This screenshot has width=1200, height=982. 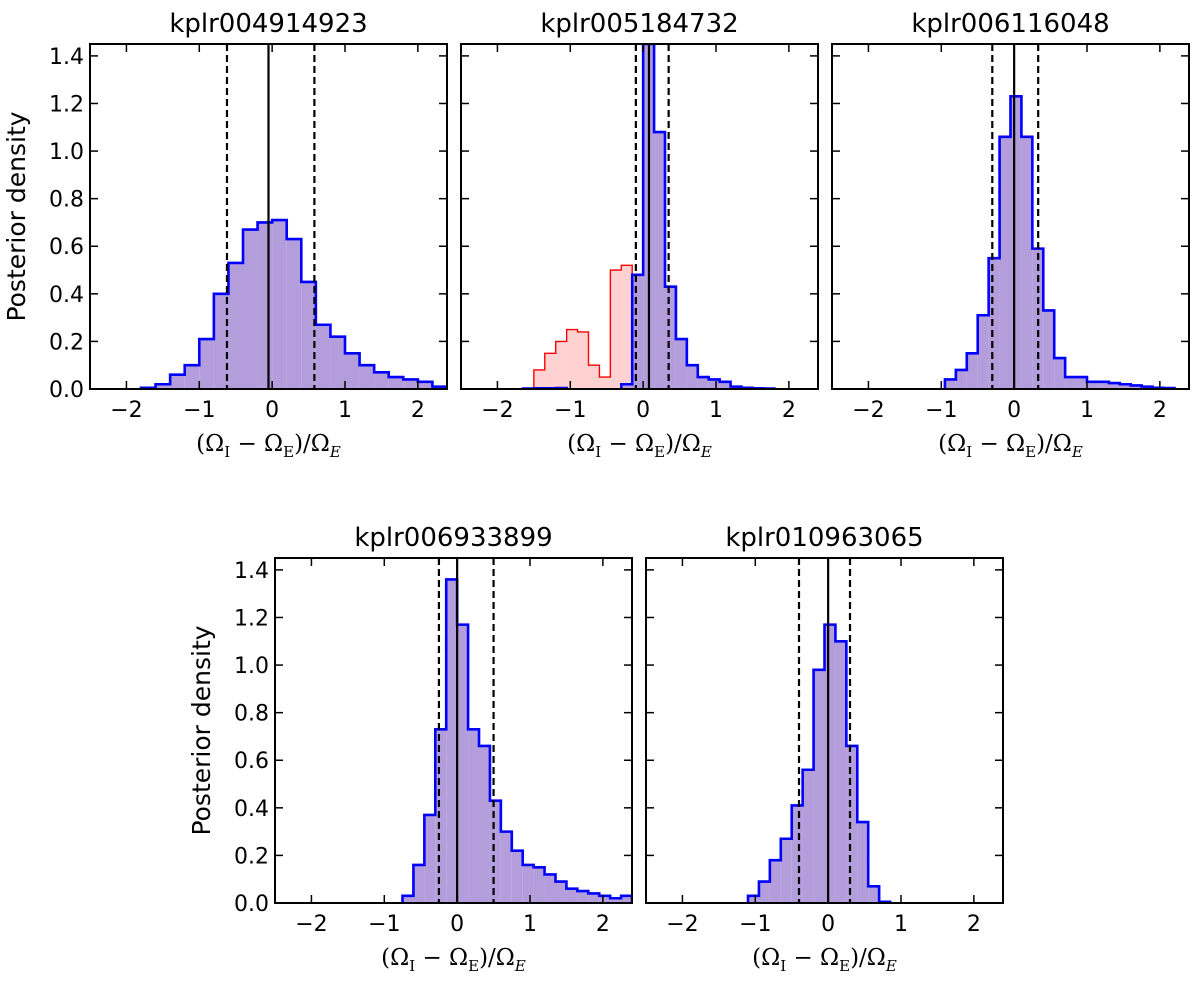 What do you see at coordinates (66, 390) in the screenshot?
I see `y-tick-label: 0.0` at bounding box center [66, 390].